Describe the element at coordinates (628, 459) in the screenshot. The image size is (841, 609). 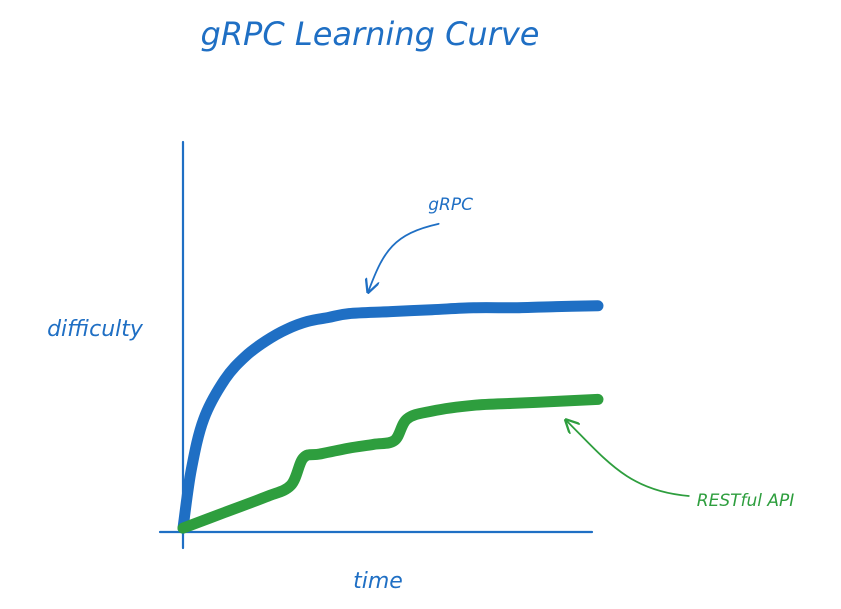
I see `annotation-arrow-restful-api` at that location.